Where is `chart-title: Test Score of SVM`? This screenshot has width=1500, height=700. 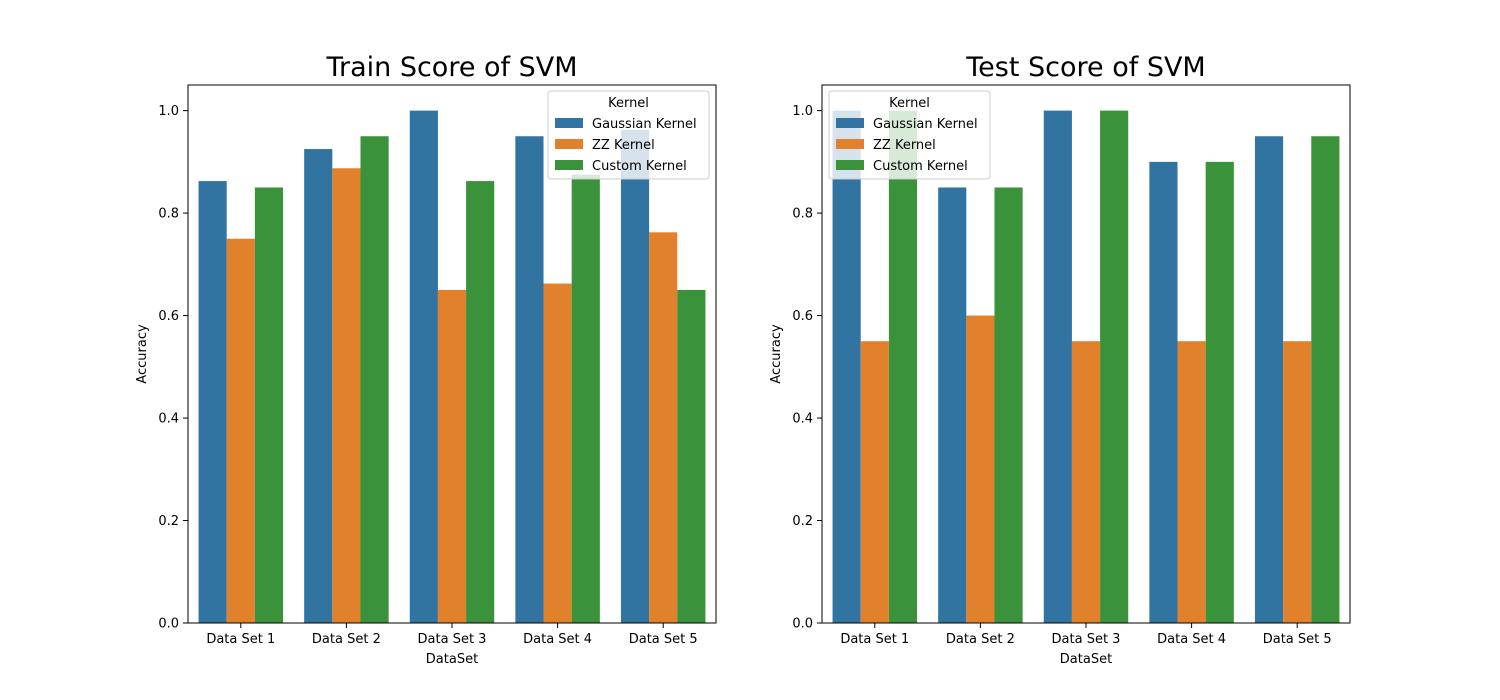
chart-title: Test Score of SVM is located at coordinates (1085, 67).